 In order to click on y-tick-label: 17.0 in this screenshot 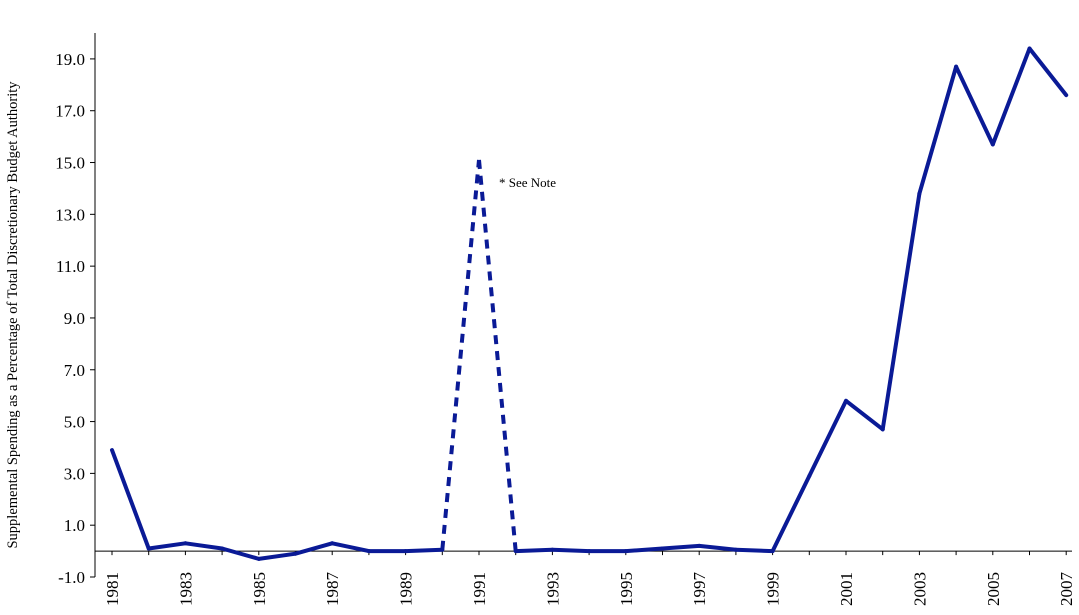, I will do `click(70, 111)`.